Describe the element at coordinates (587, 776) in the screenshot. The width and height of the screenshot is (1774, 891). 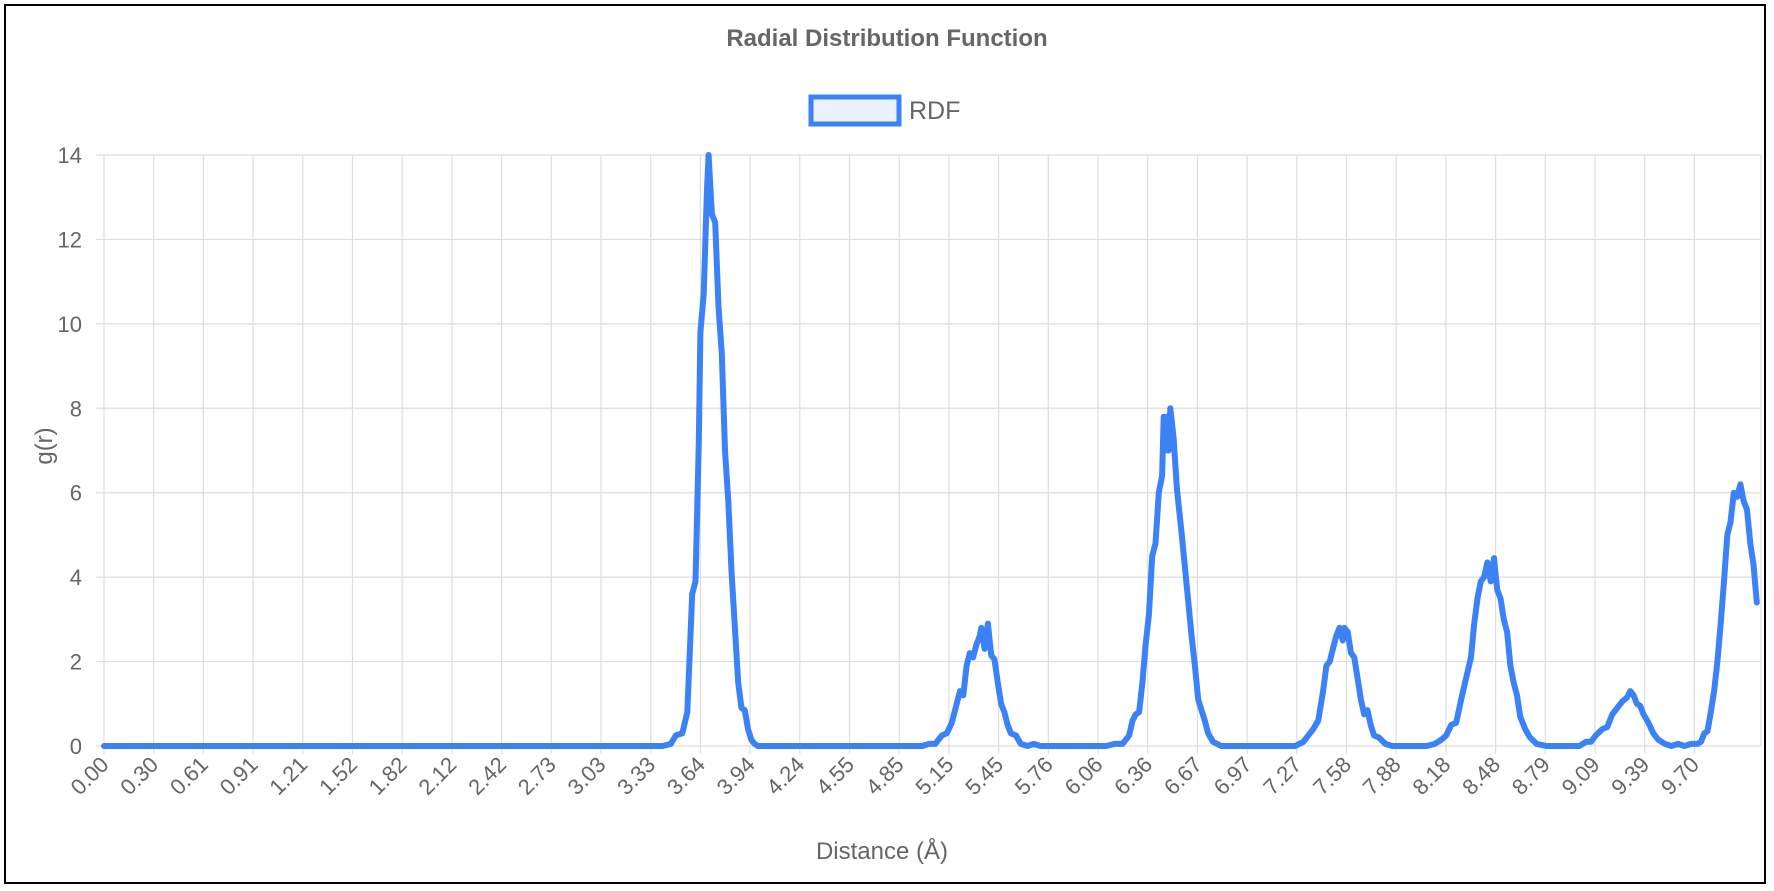
I see `x-tick-label: 3.03` at that location.